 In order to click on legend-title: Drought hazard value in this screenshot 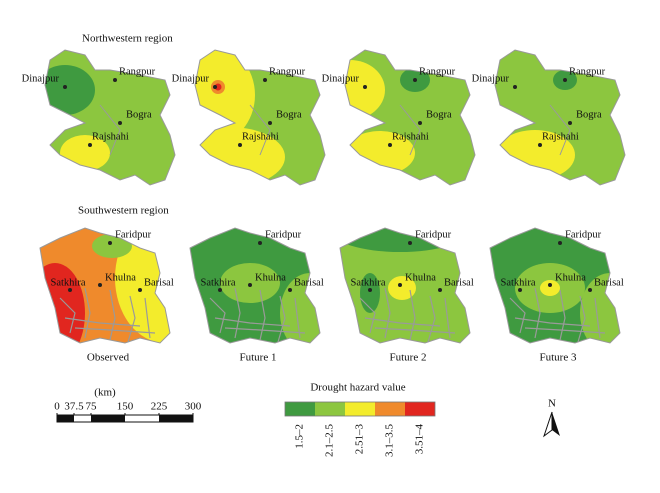, I will do `click(357, 388)`.